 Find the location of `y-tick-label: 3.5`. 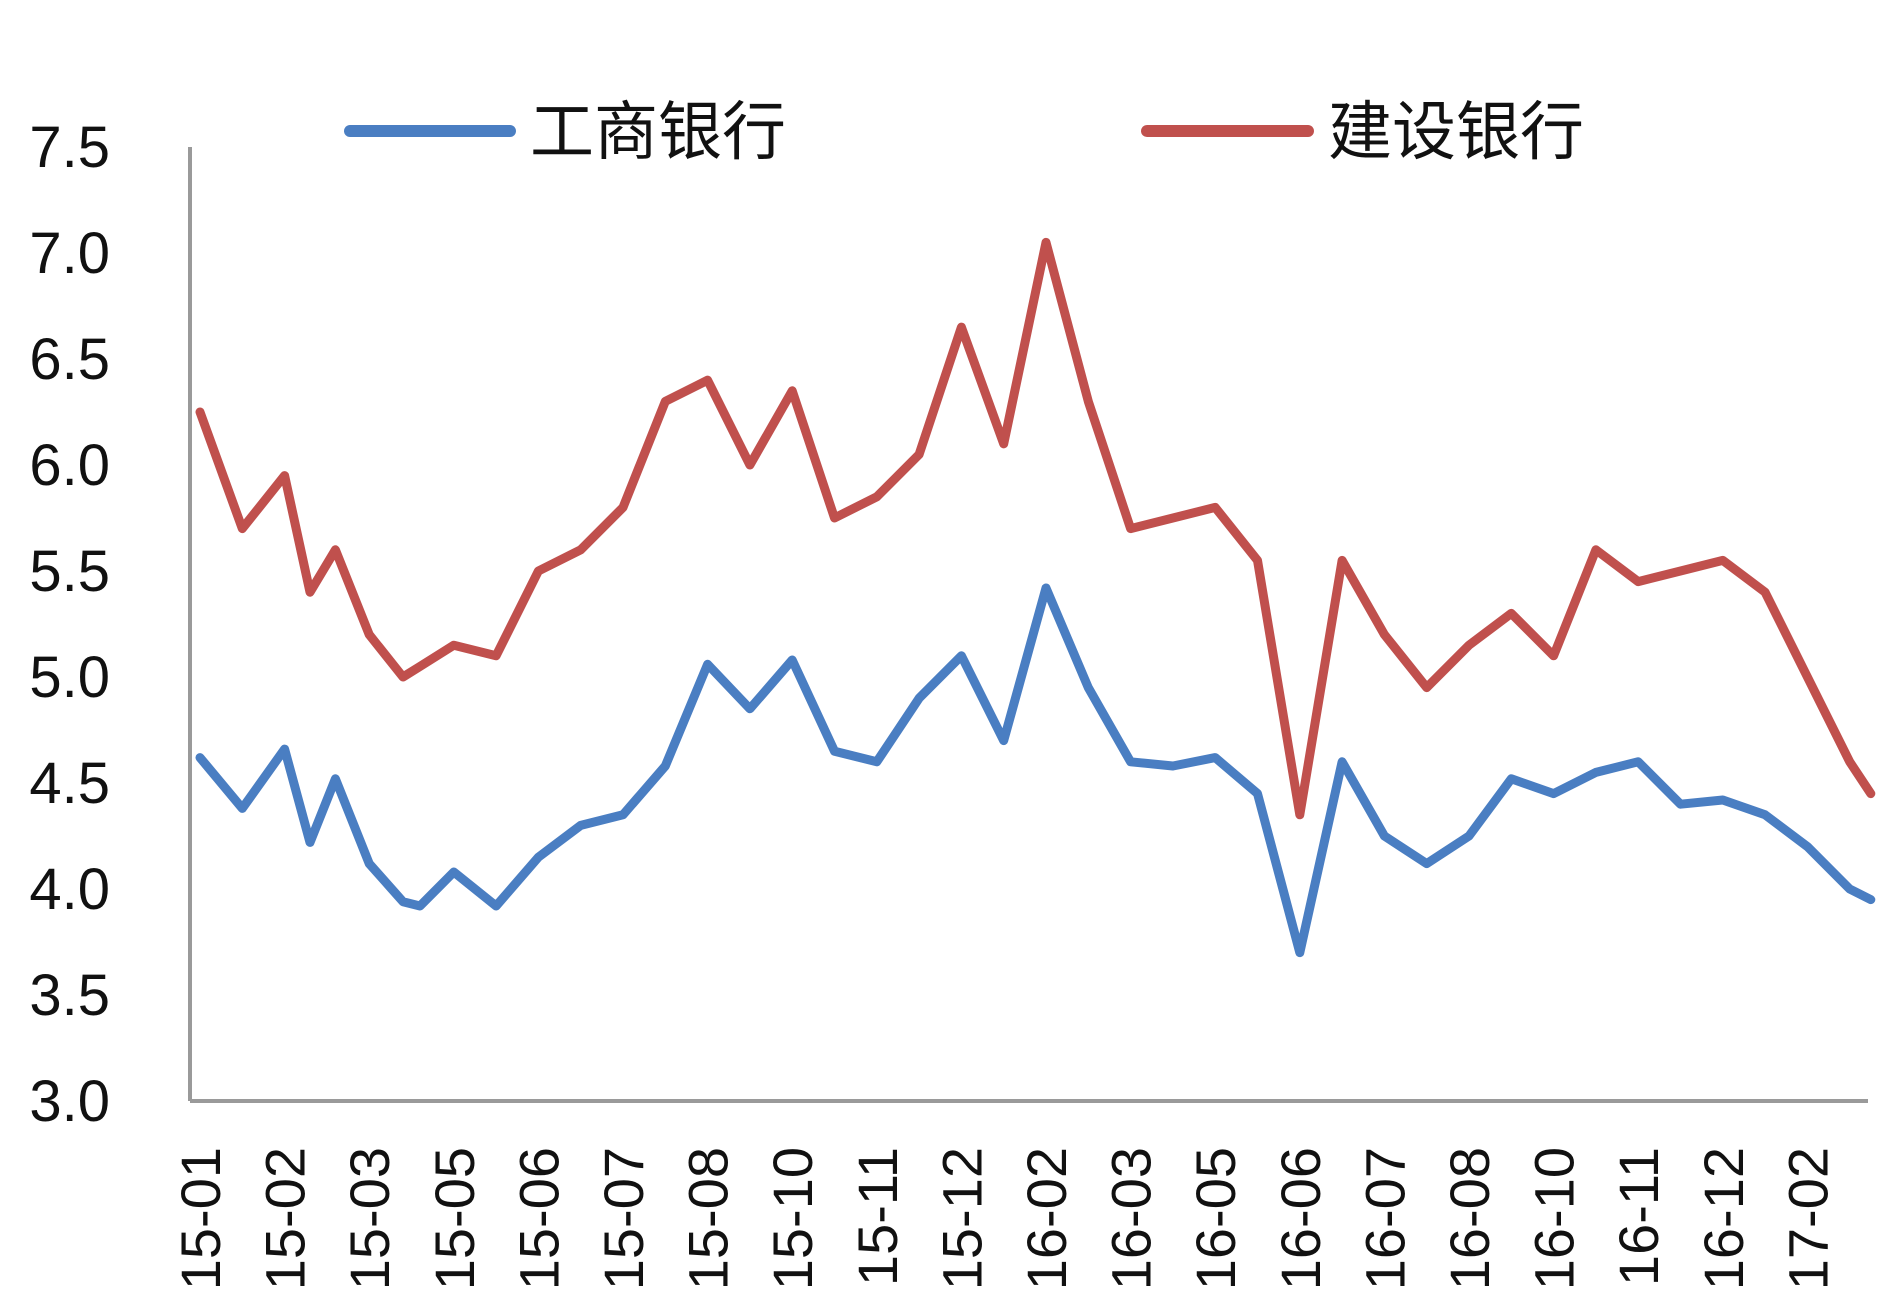

y-tick-label: 3.5 is located at coordinates (69, 995).